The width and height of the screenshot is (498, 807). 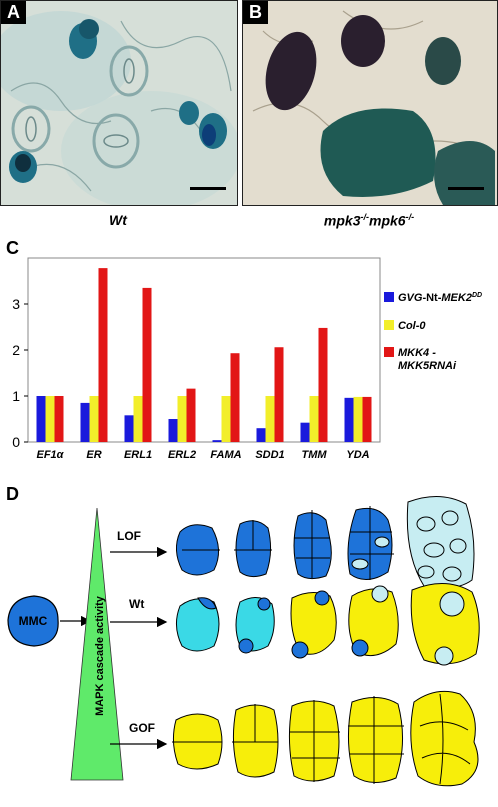 What do you see at coordinates (138, 455) in the screenshot?
I see `x-tick-label: ERL1` at bounding box center [138, 455].